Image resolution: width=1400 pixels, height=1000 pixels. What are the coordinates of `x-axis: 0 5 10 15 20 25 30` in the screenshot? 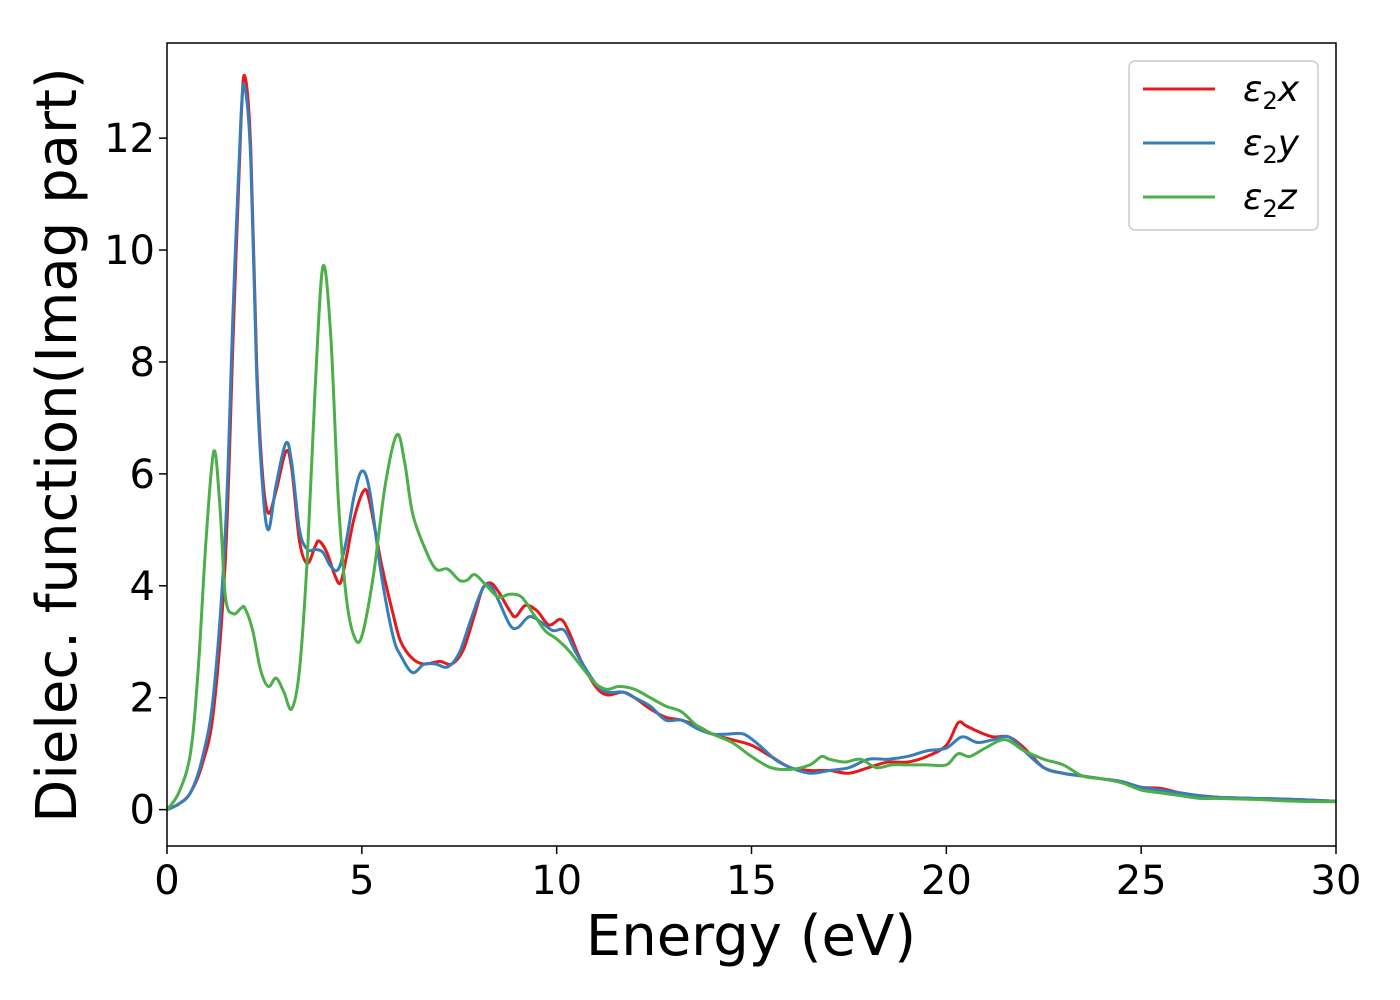 It's located at (757, 875).